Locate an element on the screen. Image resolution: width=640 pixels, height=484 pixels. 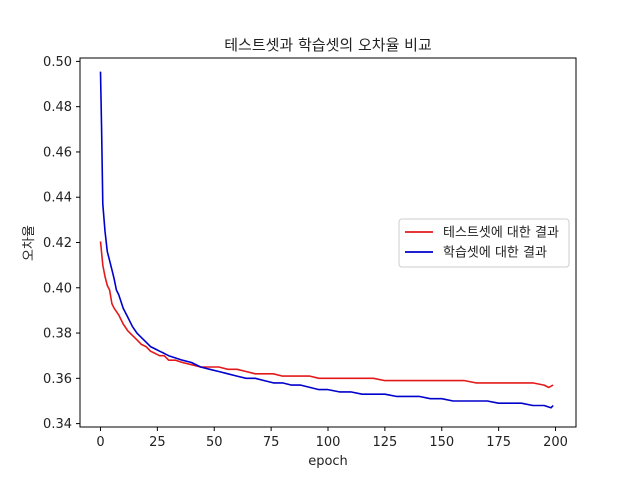
y-tick-label: 0.46 is located at coordinates (57, 152).